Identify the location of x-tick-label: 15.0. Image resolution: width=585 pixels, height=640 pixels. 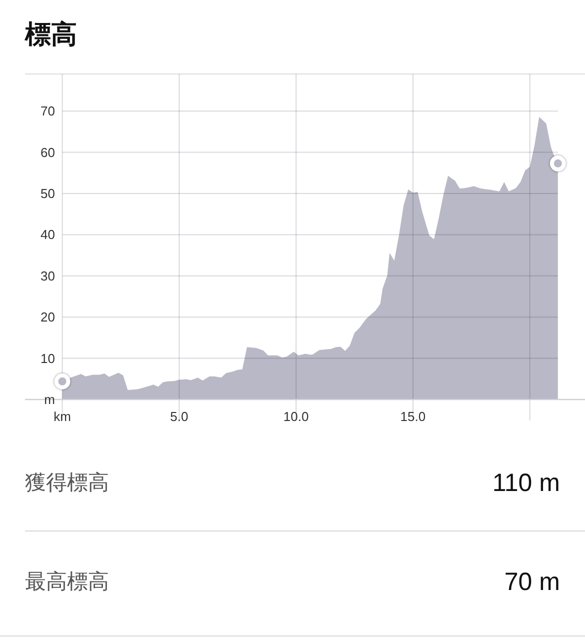
(413, 416).